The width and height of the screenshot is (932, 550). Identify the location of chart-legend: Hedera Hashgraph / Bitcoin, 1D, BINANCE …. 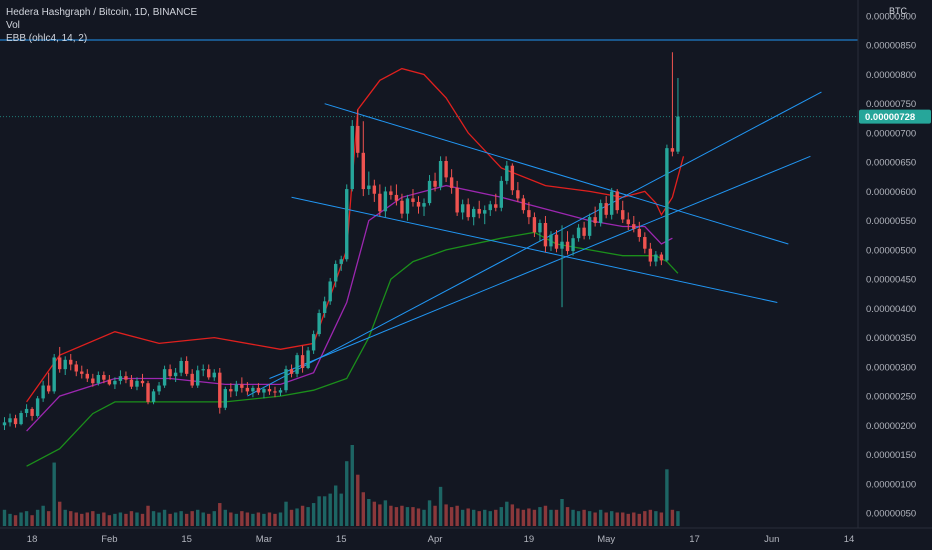
(101, 25).